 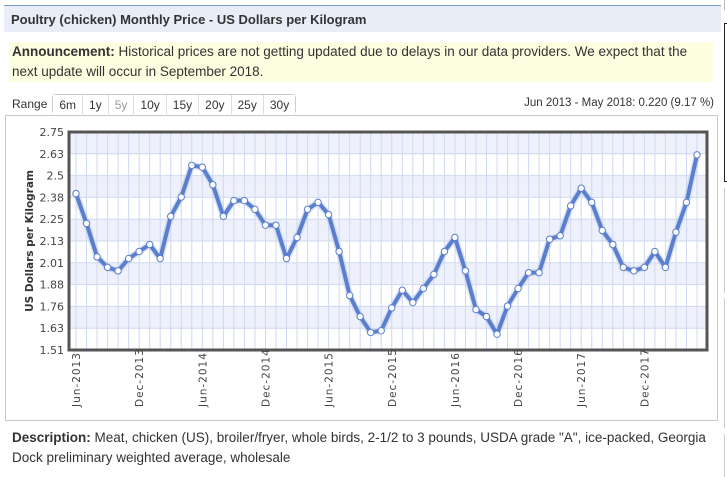 What do you see at coordinates (619, 103) in the screenshot?
I see `change-summary: Jun 2013 - May 2018: 0.220 (9.17 %)` at bounding box center [619, 103].